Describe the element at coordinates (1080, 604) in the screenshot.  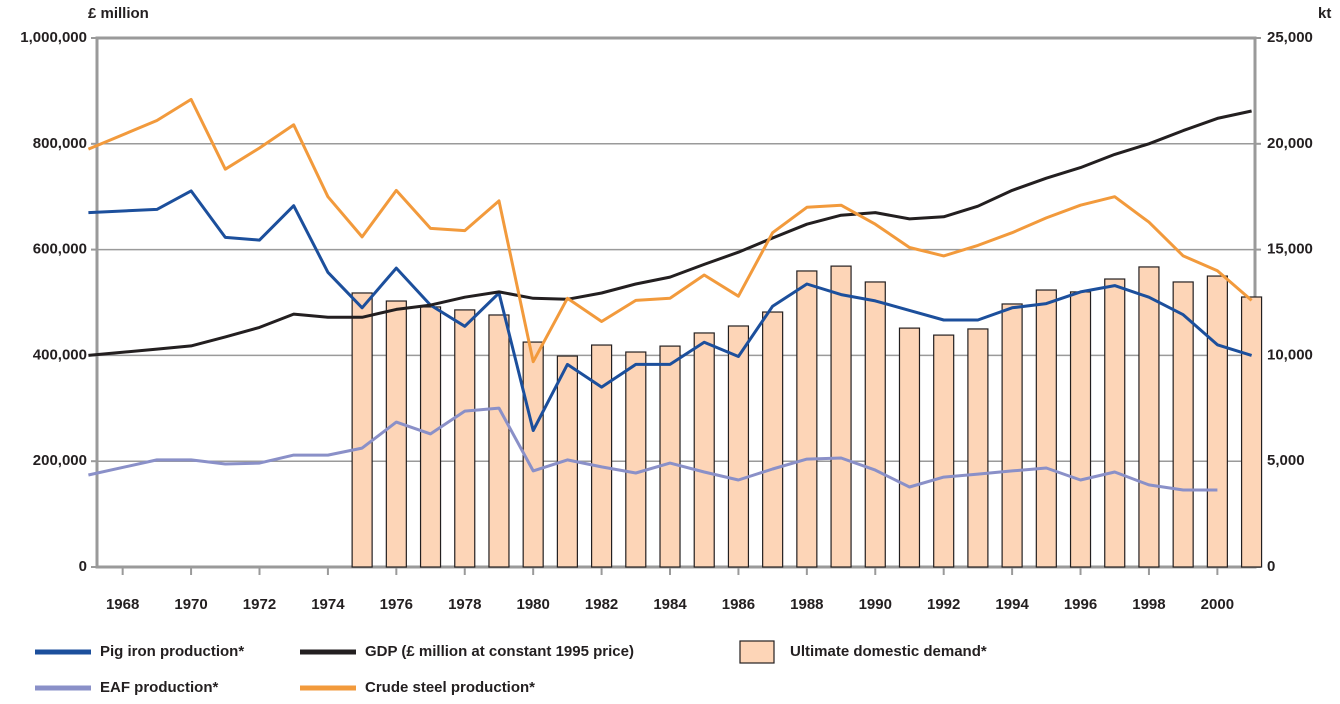
I see `x-tick-label: 1996` at that location.